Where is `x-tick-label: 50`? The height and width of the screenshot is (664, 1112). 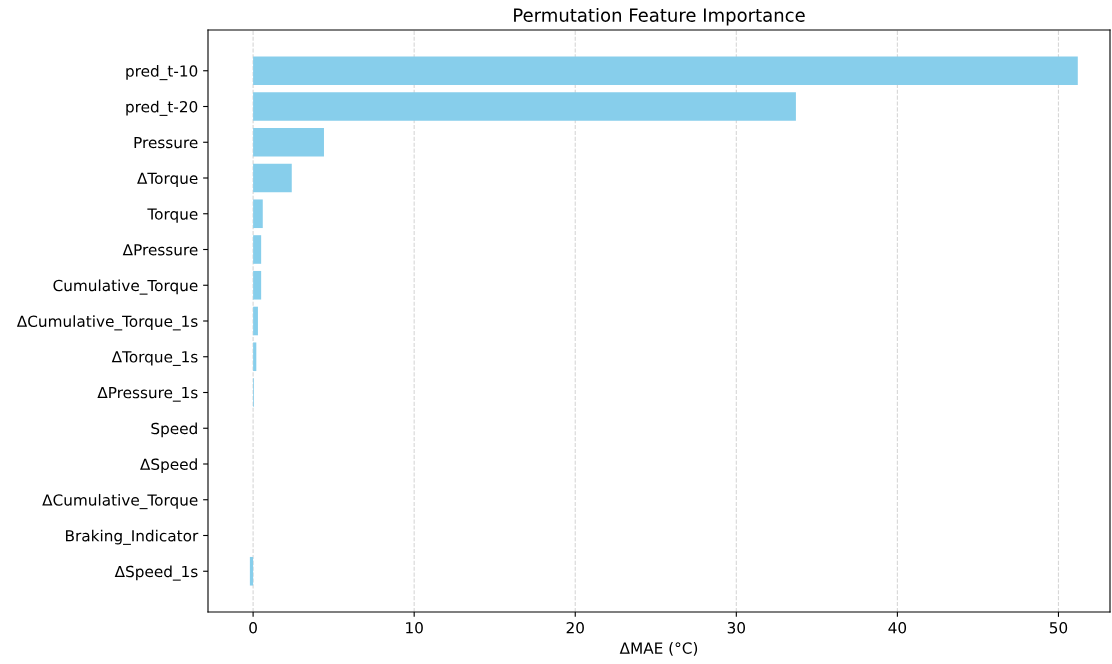 x-tick-label: 50 is located at coordinates (1058, 627).